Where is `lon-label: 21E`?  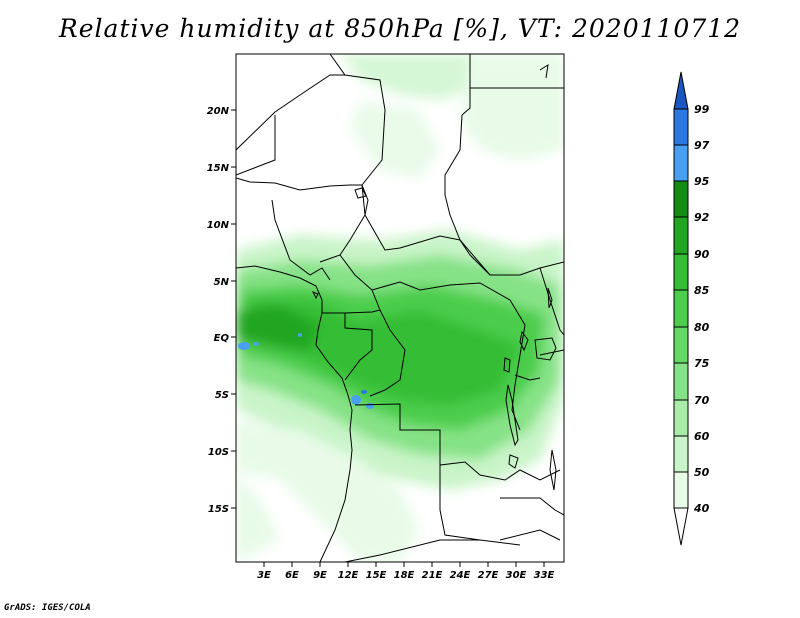 lon-label: 21E is located at coordinates (432, 575).